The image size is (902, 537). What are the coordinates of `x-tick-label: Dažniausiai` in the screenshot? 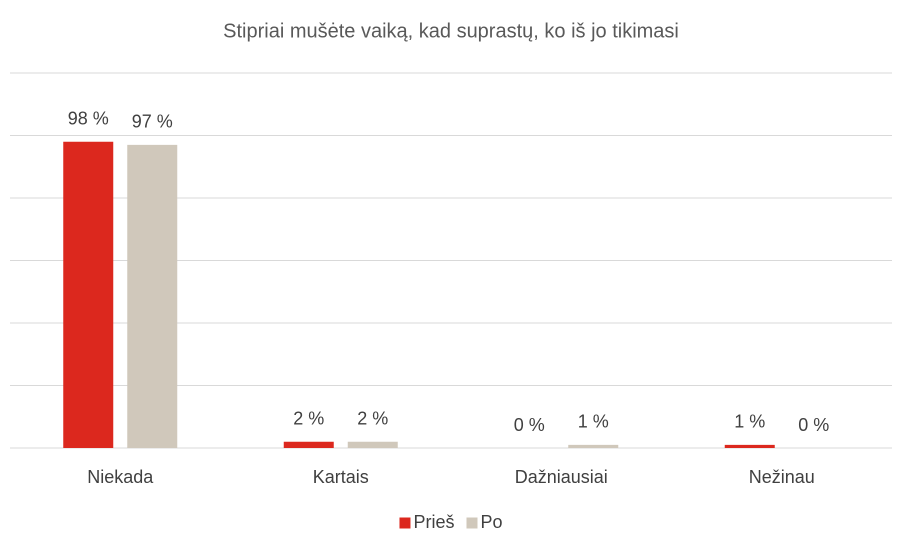 It's located at (561, 477).